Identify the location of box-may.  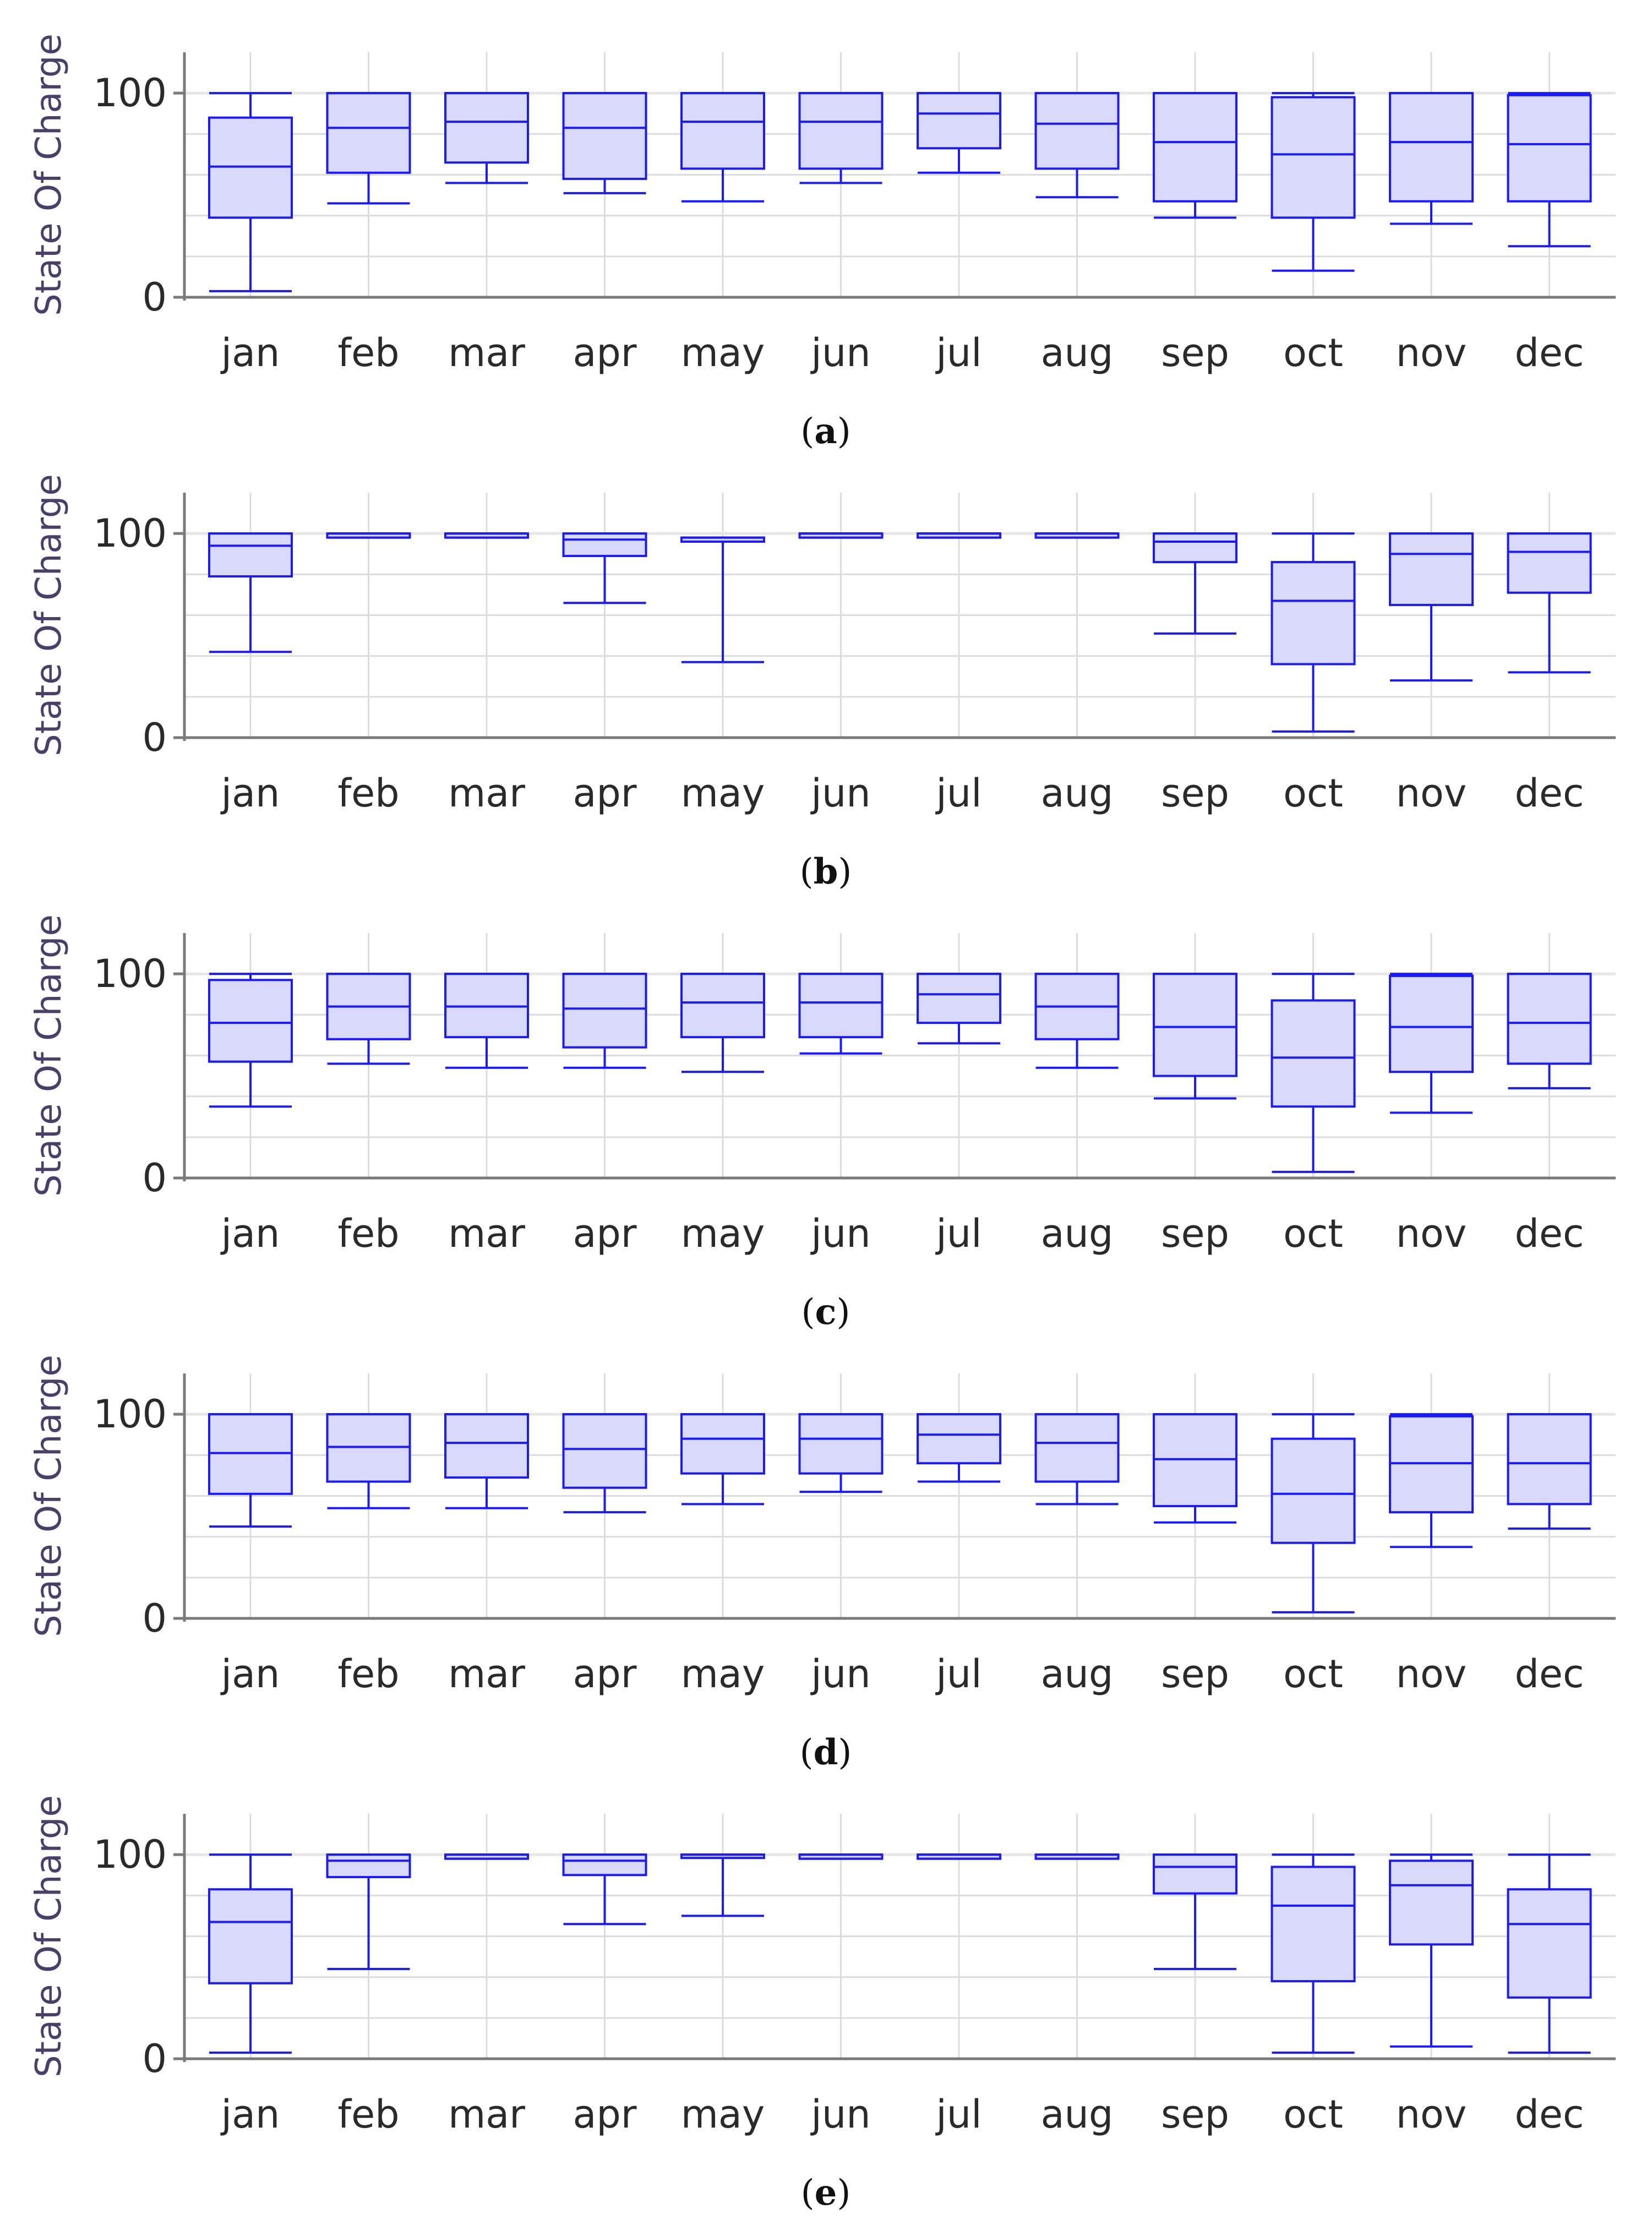
(722, 1023).